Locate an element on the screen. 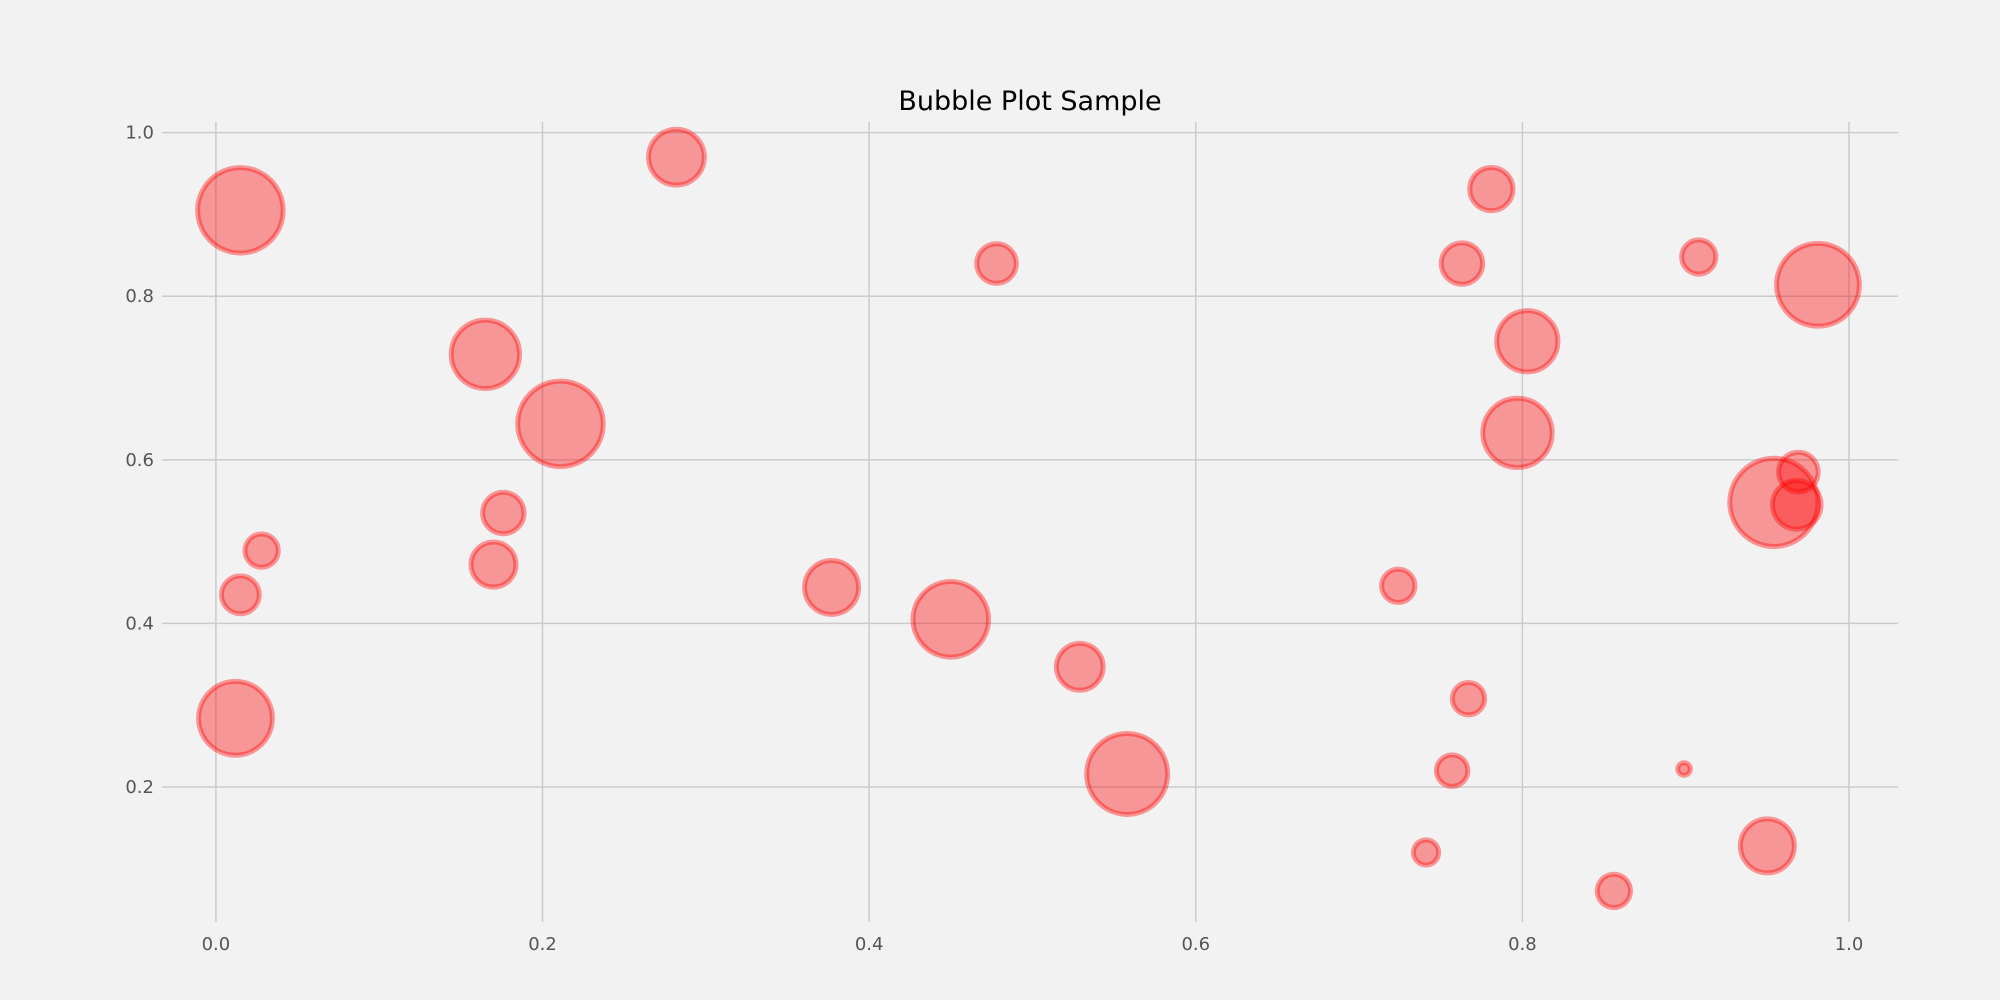 The height and width of the screenshot is (1000, 2000). y-tick-label: 0.6 is located at coordinates (139, 460).